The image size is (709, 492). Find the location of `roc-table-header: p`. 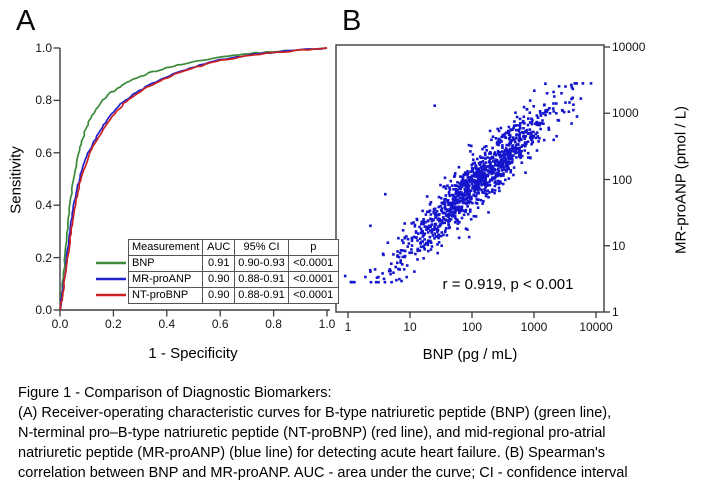

roc-table-header: p is located at coordinates (313, 247).